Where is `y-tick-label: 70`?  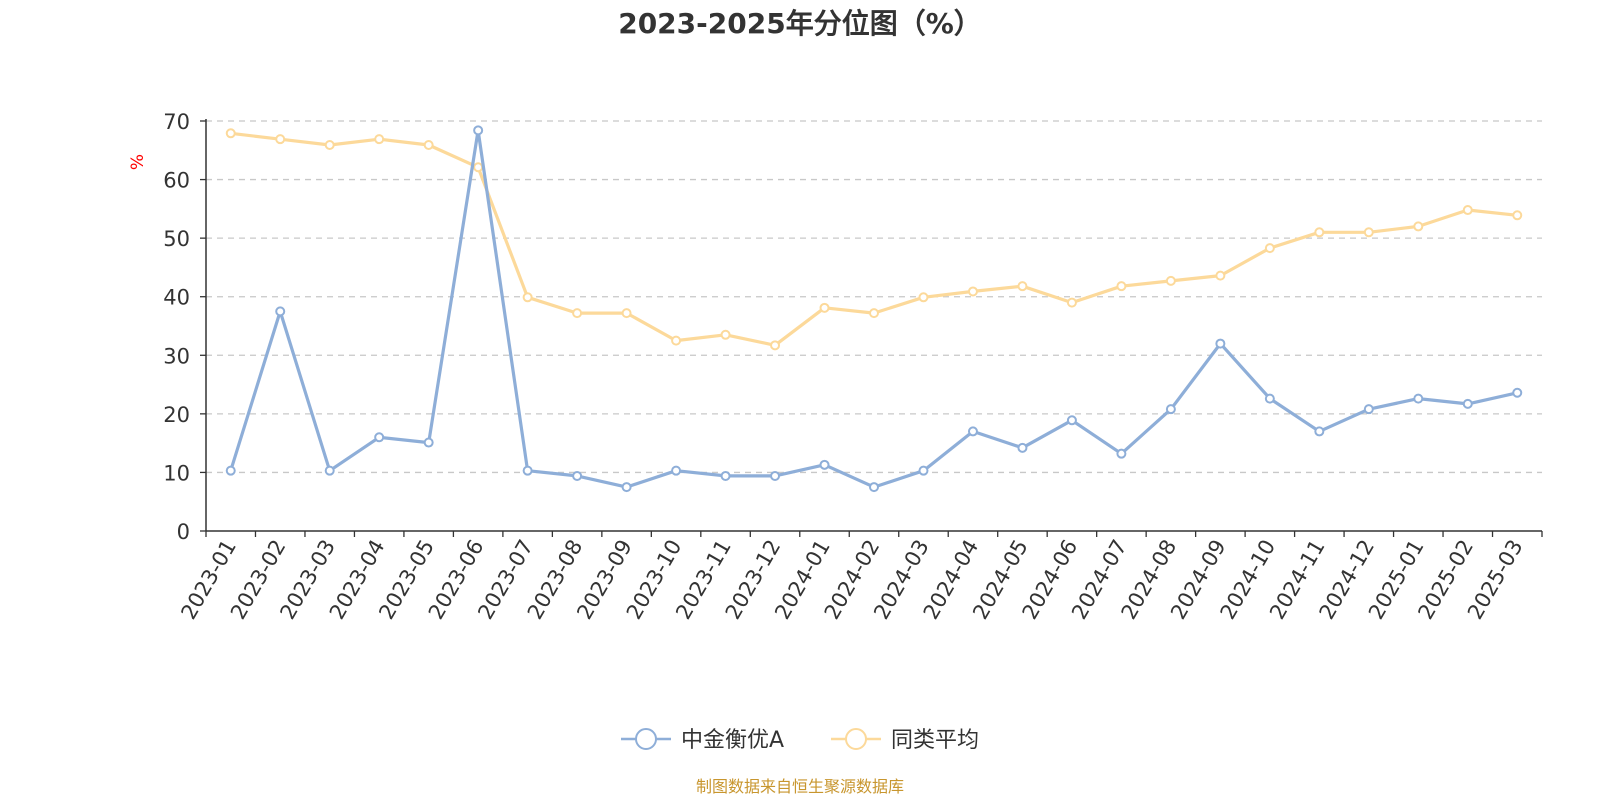 y-tick-label: 70 is located at coordinates (176, 122).